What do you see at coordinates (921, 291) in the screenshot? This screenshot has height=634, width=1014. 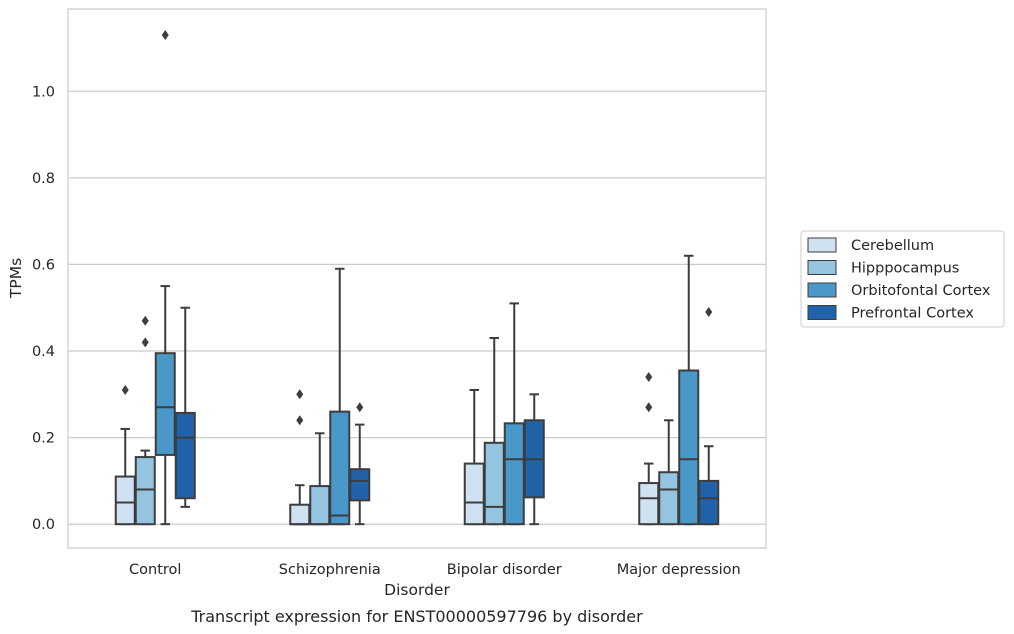 I see `legend-label: Orbitofontal Cortex` at bounding box center [921, 291].